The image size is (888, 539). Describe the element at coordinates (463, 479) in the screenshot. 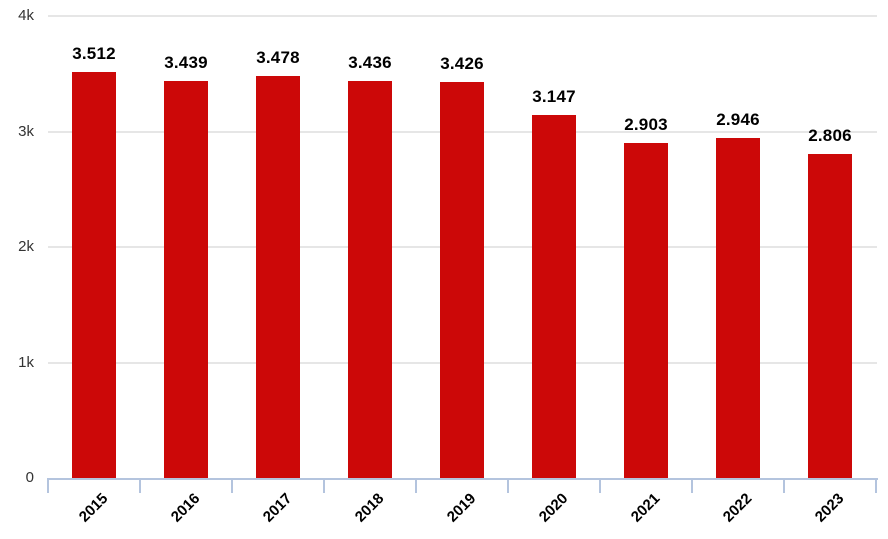

I see `x-axis-line` at that location.